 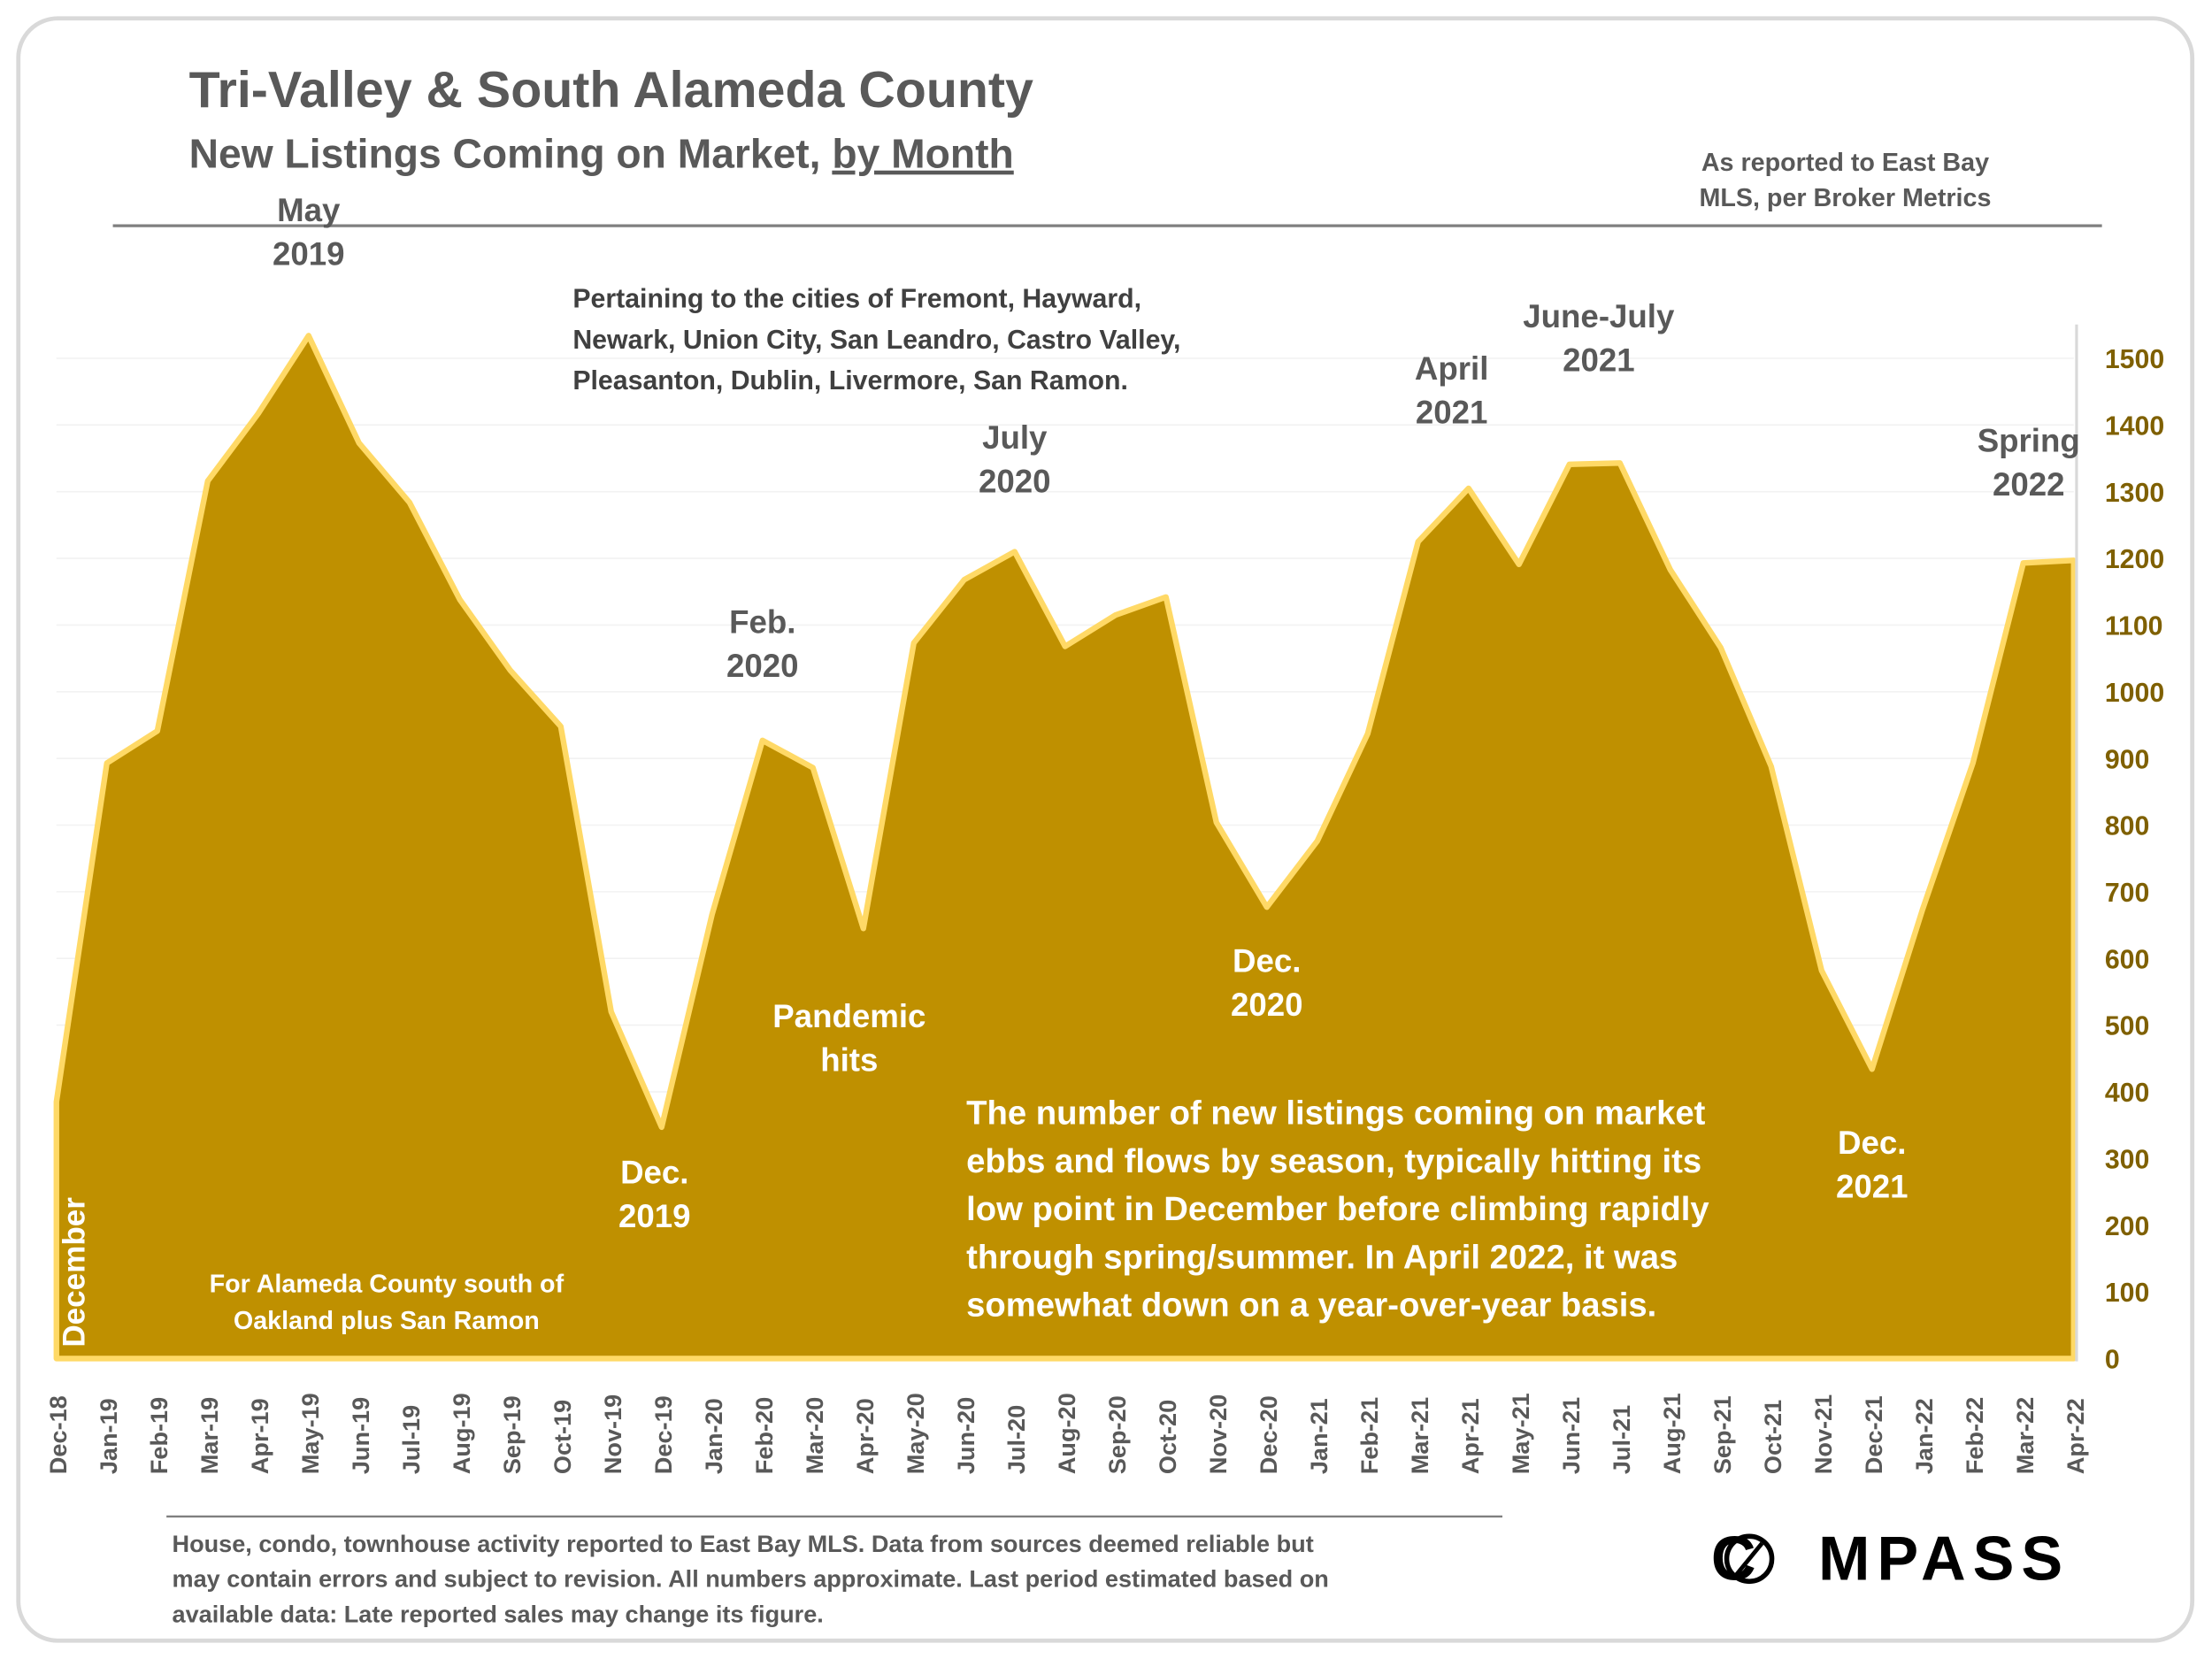 I want to click on y-tick-label: 500, so click(x=2127, y=1027).